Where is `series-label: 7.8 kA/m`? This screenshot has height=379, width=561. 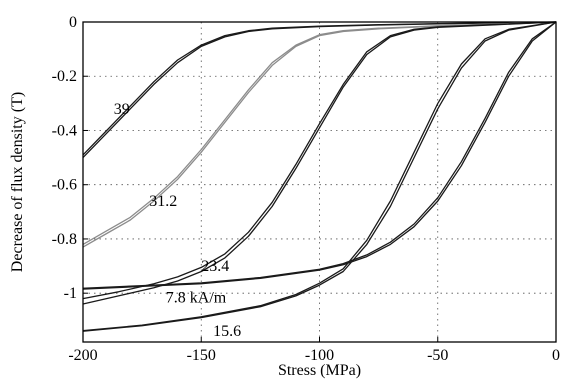 series-label: 7.8 kA/m is located at coordinates (196, 297).